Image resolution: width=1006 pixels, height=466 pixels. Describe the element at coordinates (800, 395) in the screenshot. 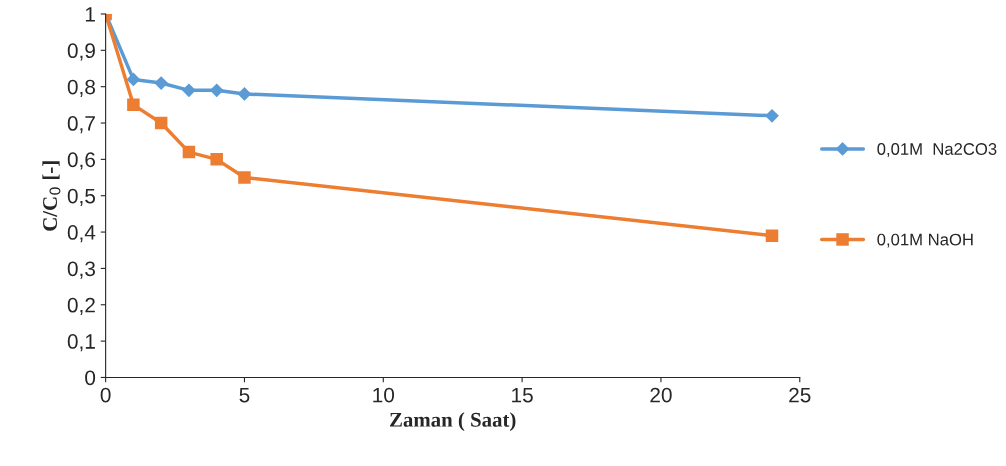

I see `x-tick-label: 25` at that location.